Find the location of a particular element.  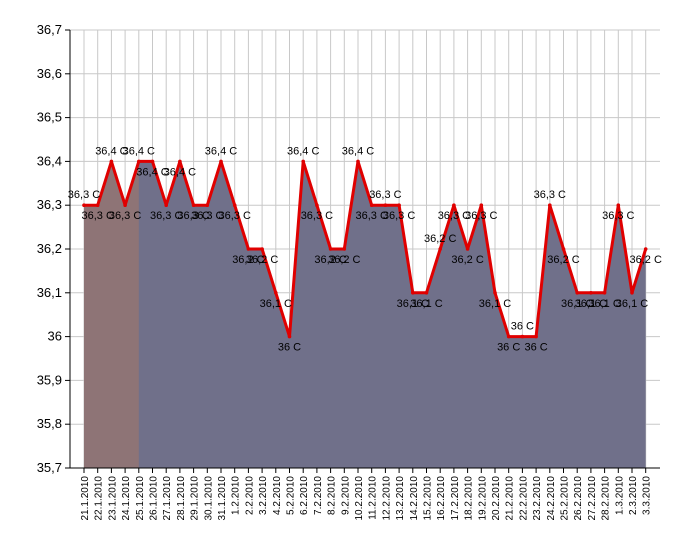

x-tick-label: 27.1.2010 is located at coordinates (167, 498).